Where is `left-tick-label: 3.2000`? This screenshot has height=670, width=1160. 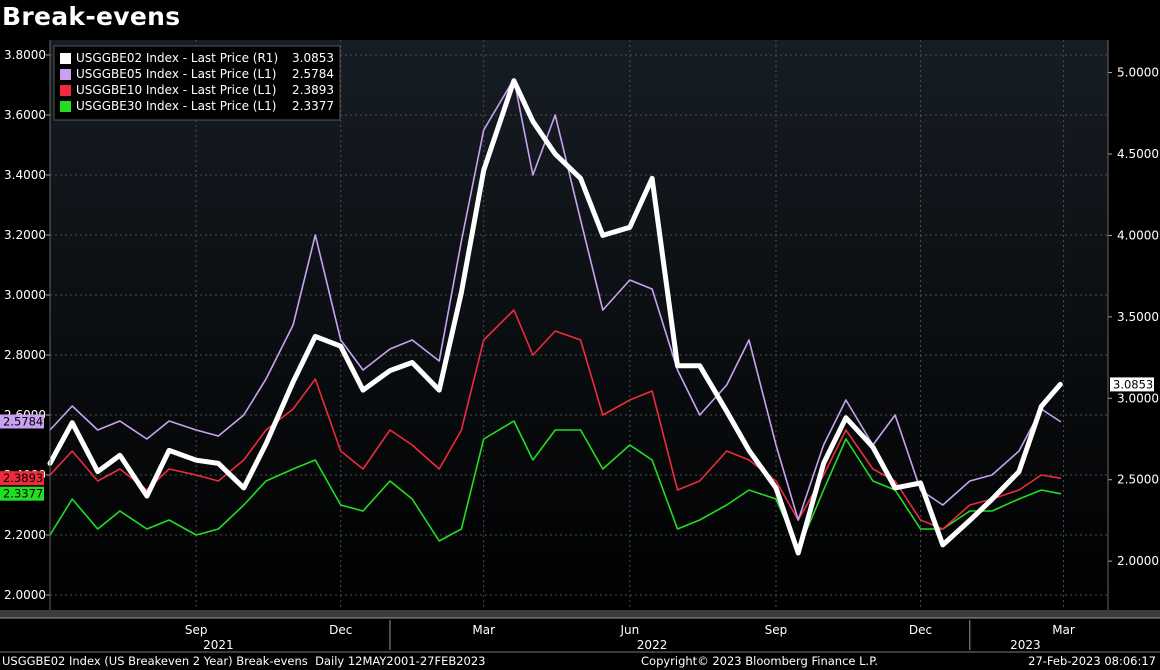
left-tick-label: 3.2000 is located at coordinates (25, 235).